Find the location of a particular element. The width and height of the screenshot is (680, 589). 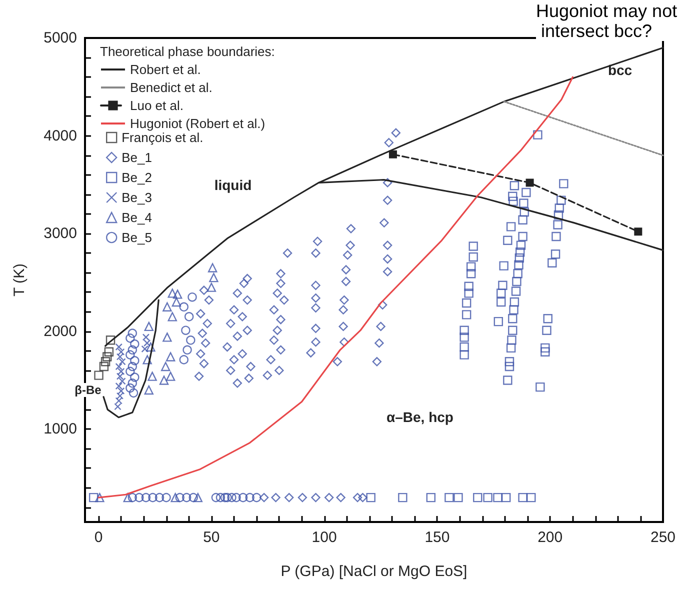

legend-label: Robert et al. is located at coordinates (165, 69).